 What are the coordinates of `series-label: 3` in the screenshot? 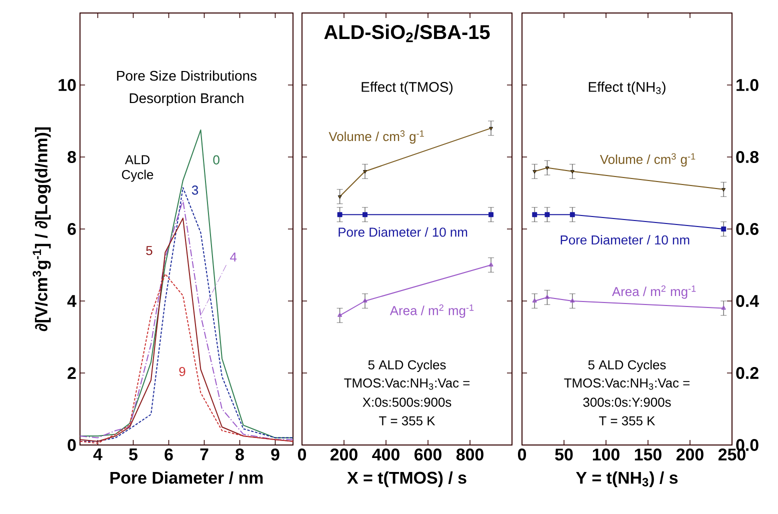 It's located at (195, 190).